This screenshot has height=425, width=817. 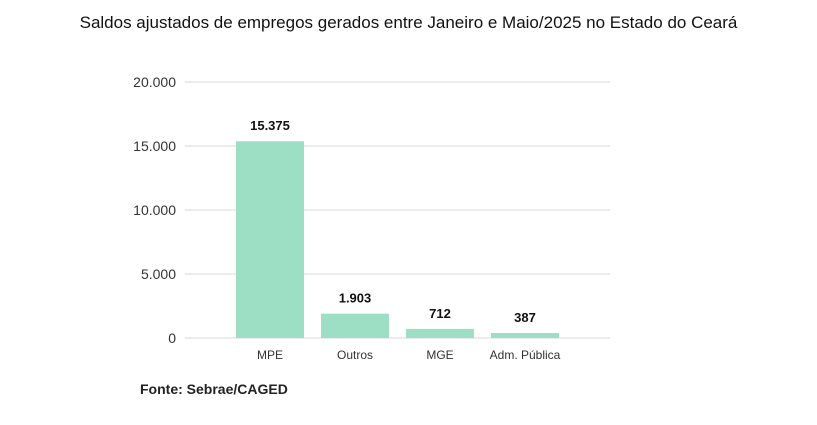 I want to click on data-label: 712, so click(x=440, y=313).